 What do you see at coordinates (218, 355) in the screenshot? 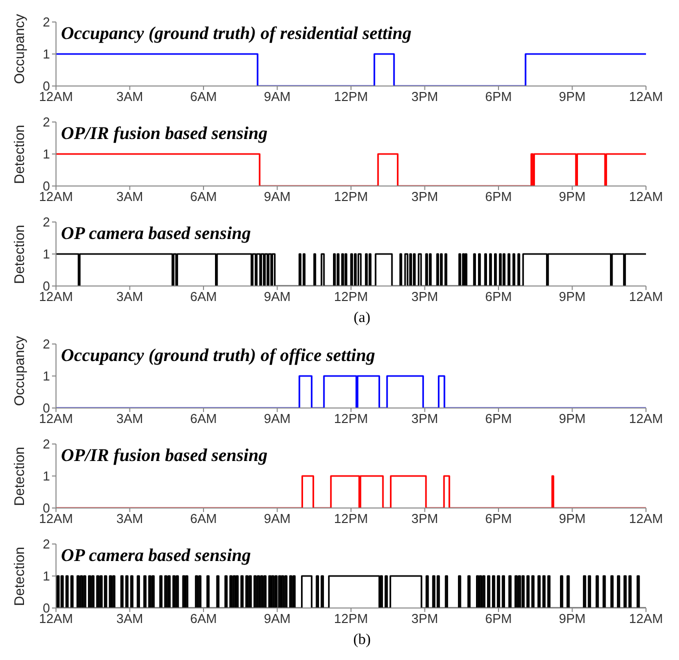
I see `chart-title: Occupancy (ground truth) of office setting` at bounding box center [218, 355].